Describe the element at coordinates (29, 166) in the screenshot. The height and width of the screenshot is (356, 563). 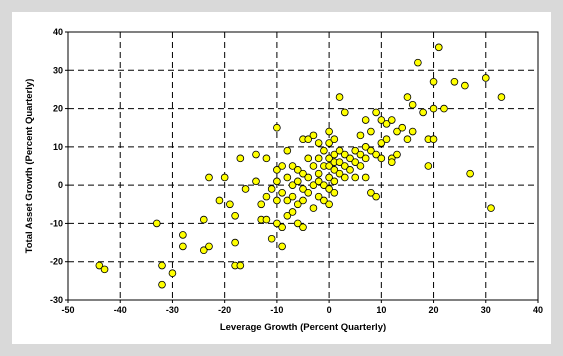
I see `y-axis-title: Total Asset Growth (Percent Quarterly)` at that location.